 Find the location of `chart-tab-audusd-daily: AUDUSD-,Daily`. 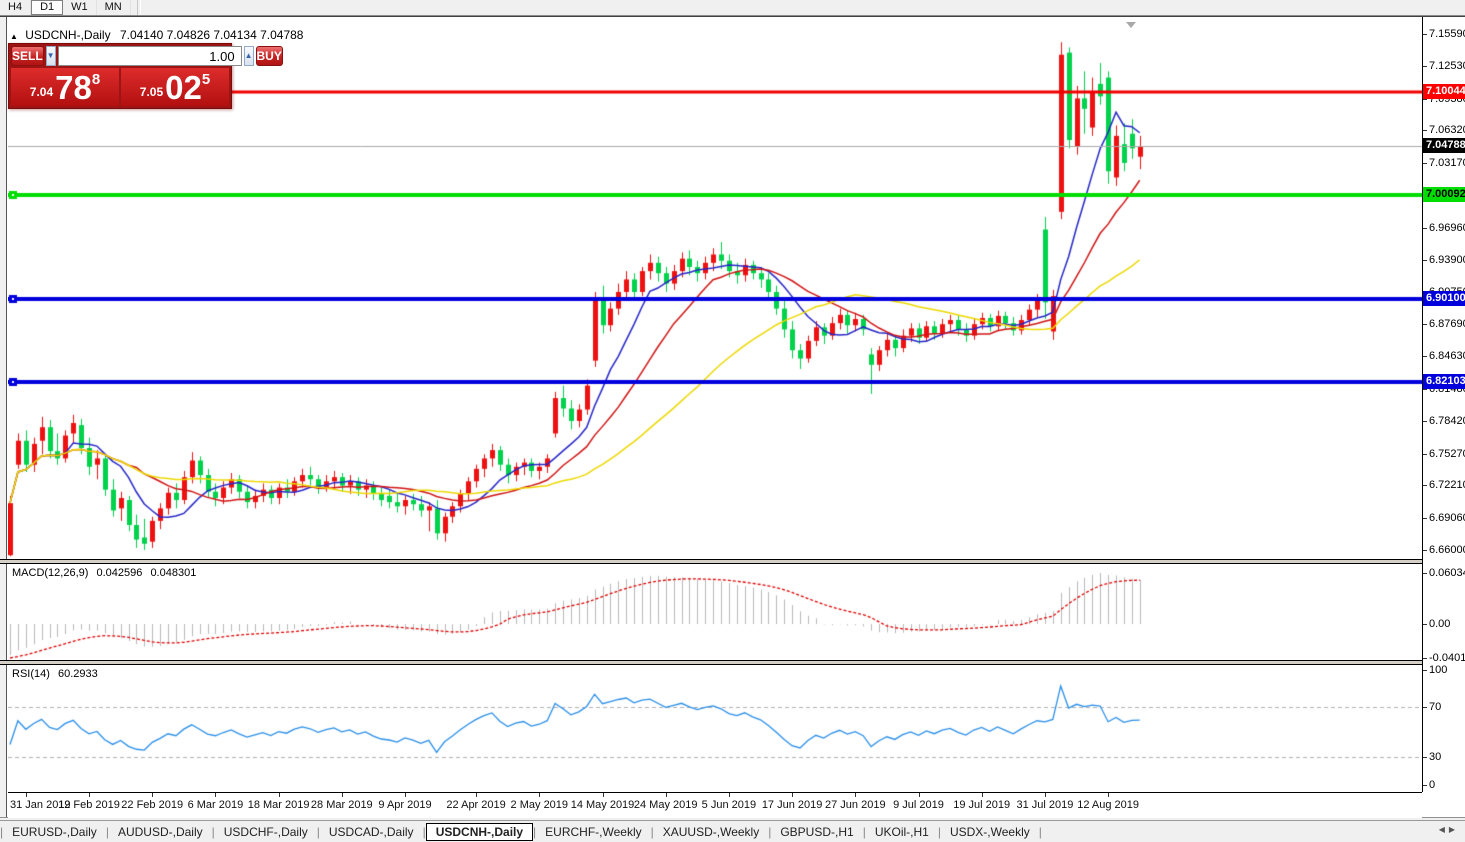

chart-tab-audusd-daily: AUDUSD-,Daily is located at coordinates (160, 831).